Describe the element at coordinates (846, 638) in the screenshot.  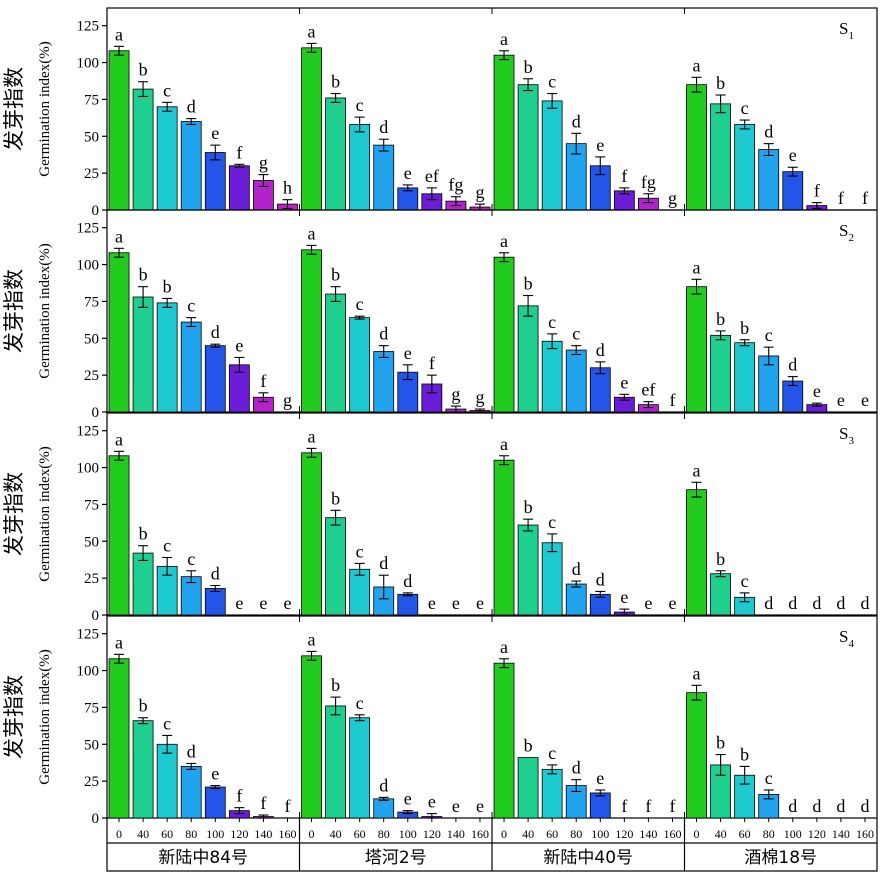
I see `panel-label: S4` at that location.